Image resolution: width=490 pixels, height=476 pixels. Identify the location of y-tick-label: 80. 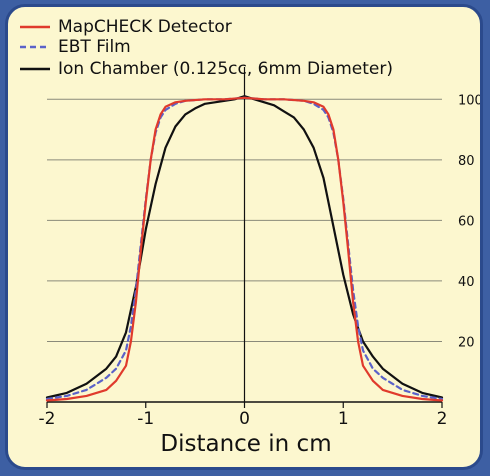
(466, 161).